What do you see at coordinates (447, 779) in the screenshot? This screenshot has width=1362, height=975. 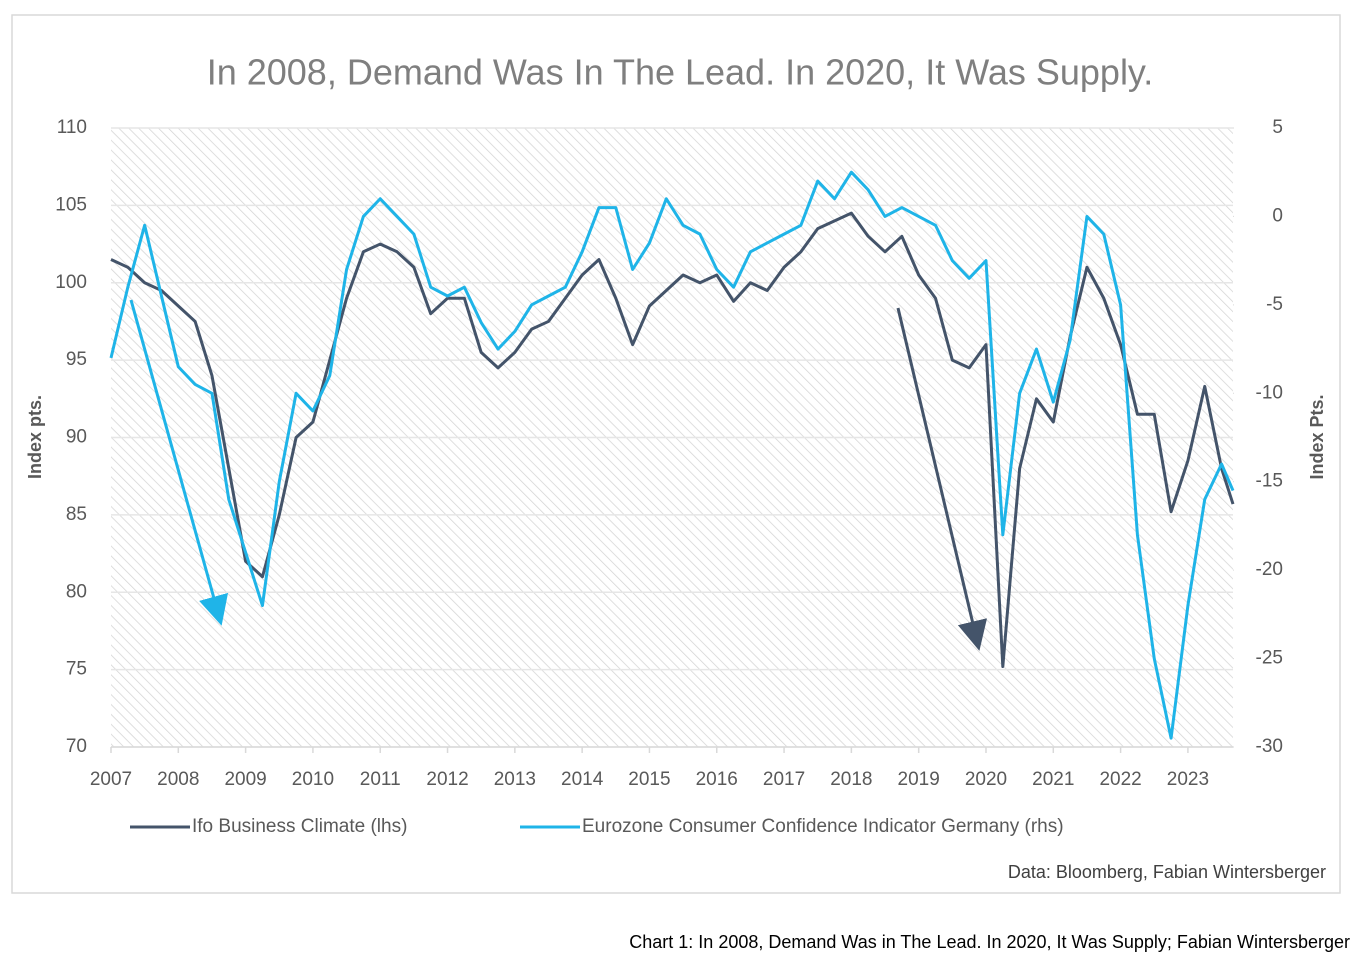 I see `x-tick-label: 2012` at bounding box center [447, 779].